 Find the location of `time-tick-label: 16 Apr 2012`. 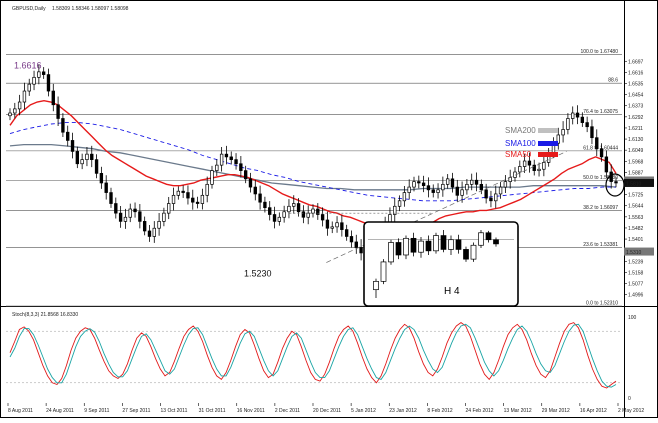

time-tick-label: 16 Apr 2012 is located at coordinates (593, 411).